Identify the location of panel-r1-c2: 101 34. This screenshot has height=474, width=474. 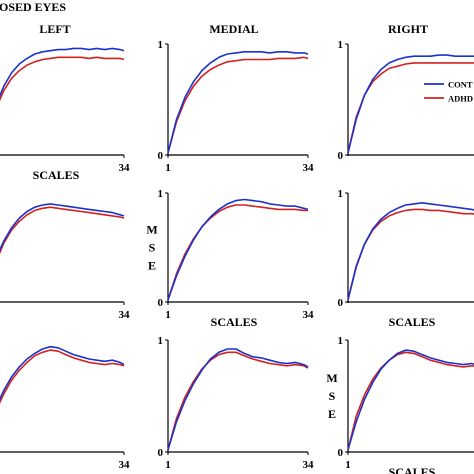
(236, 106).